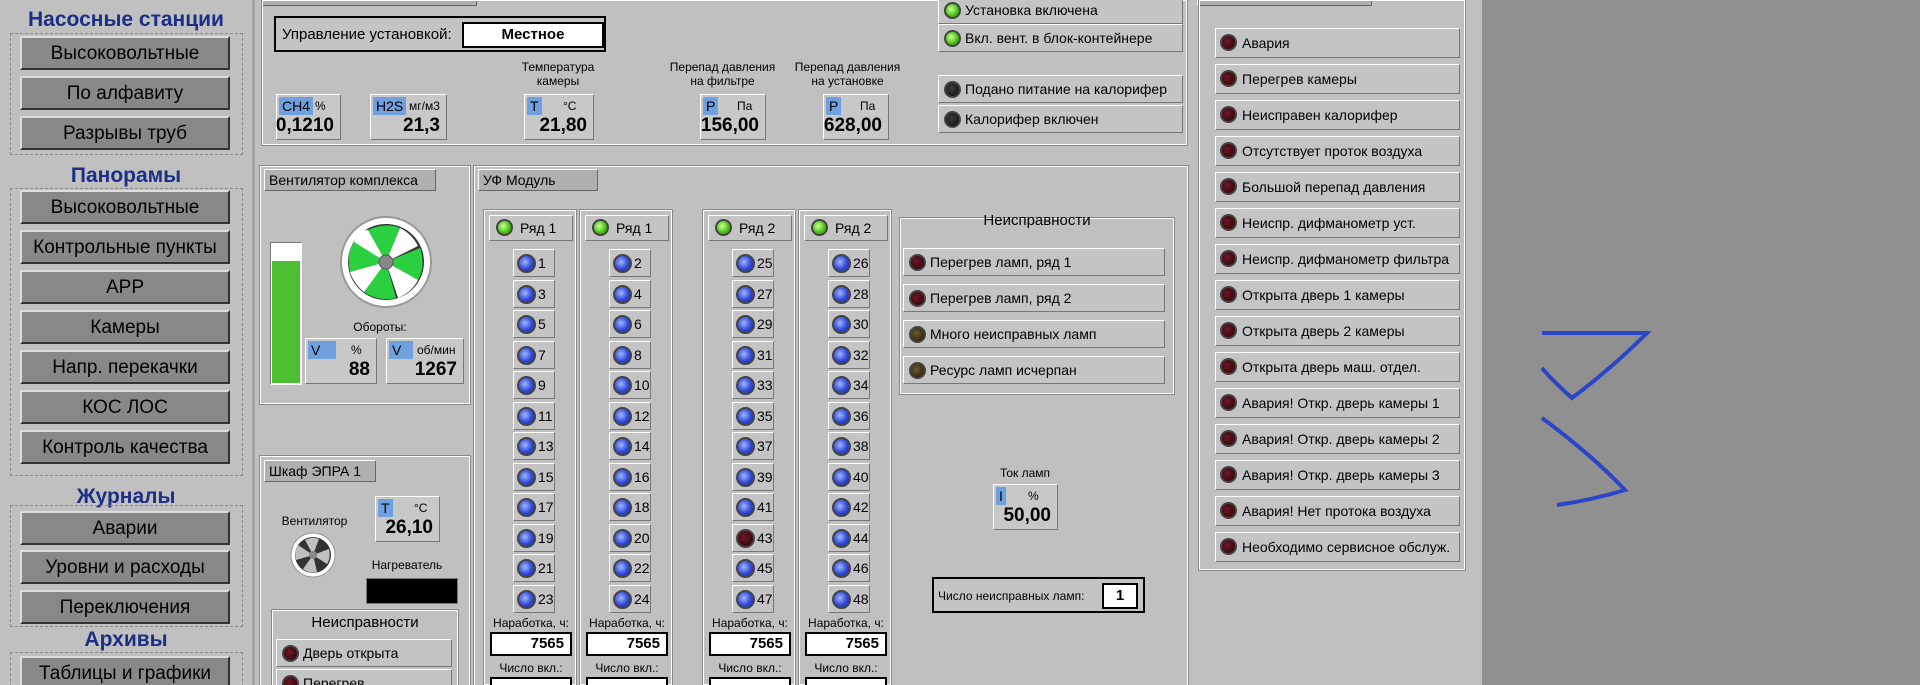 Image resolution: width=1920 pixels, height=685 pixels. What do you see at coordinates (834, 106) in the screenshot?
I see `install-dp-tag: P` at bounding box center [834, 106].